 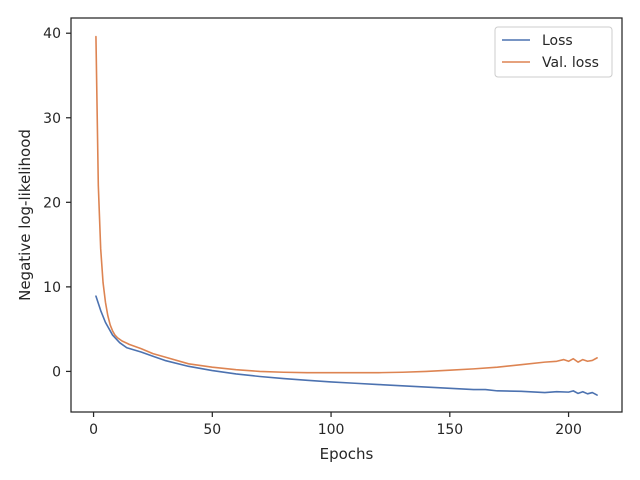 What do you see at coordinates (553, 52) in the screenshot?
I see `legend: Loss Val. loss` at bounding box center [553, 52].